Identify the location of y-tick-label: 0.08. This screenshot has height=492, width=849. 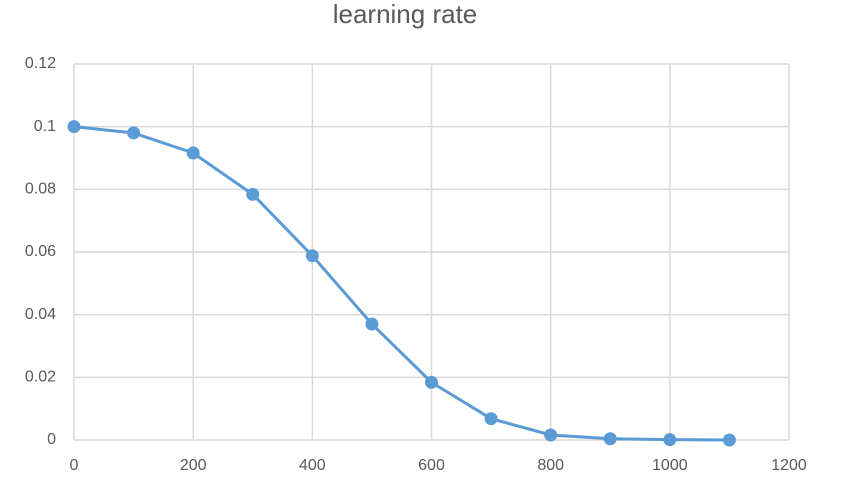
(40, 189).